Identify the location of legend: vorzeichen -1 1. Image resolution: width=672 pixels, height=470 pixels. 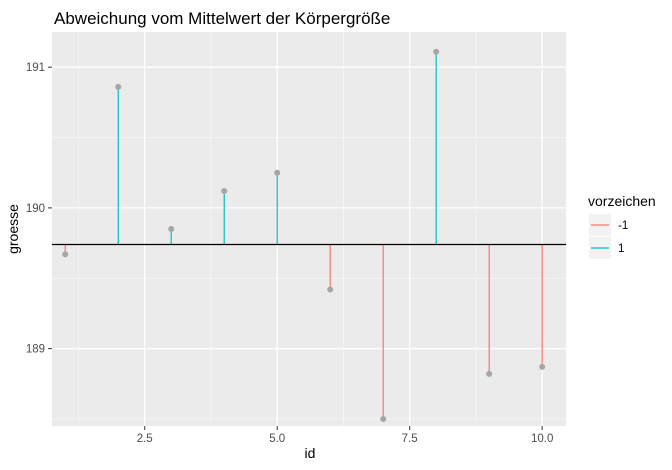
(622, 226).